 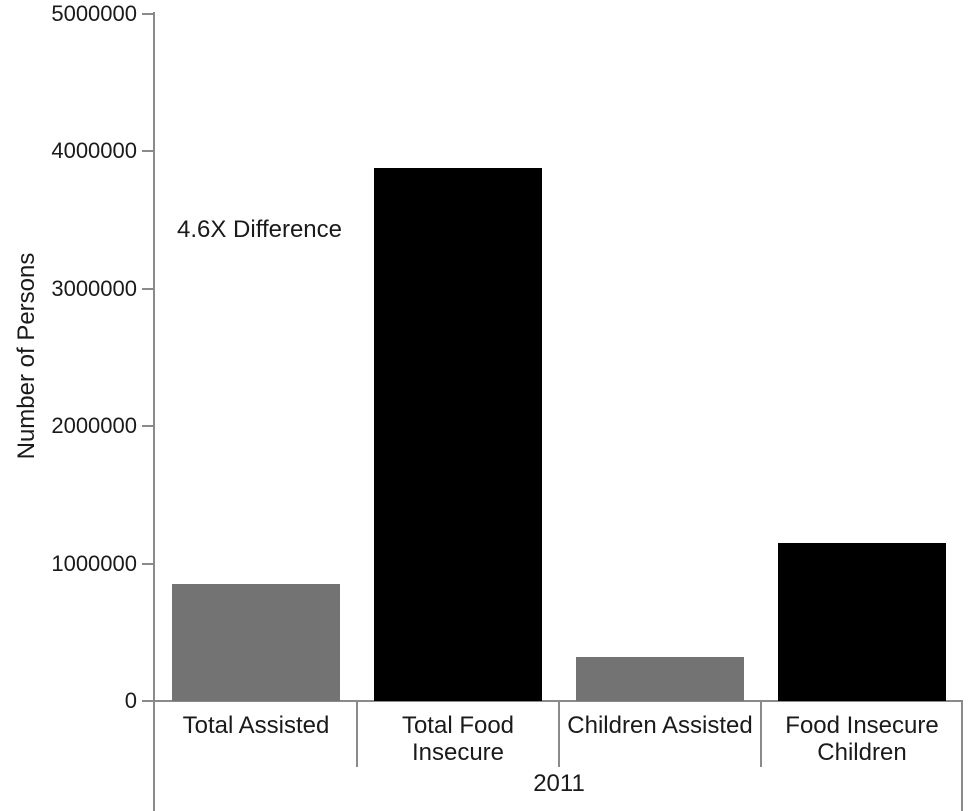 I want to click on bar-total-food-insecure, so click(x=458, y=434).